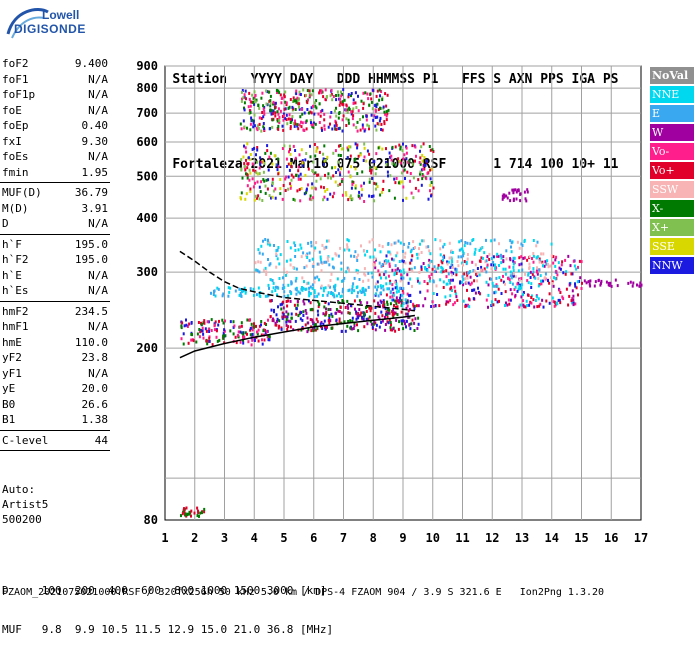 Image resolution: width=700 pixels, height=649 pixels. I want to click on footer-distance-label: D, so click(5, 590).